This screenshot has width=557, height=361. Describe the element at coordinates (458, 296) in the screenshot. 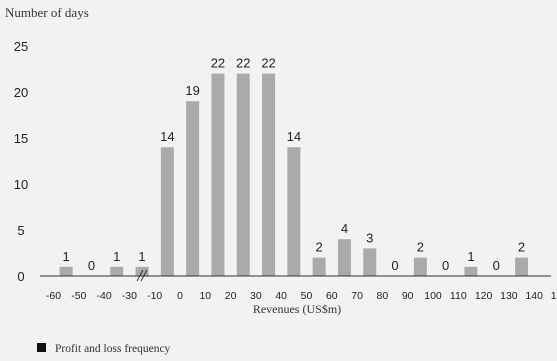

I see `x-tick-label: 110` at that location.